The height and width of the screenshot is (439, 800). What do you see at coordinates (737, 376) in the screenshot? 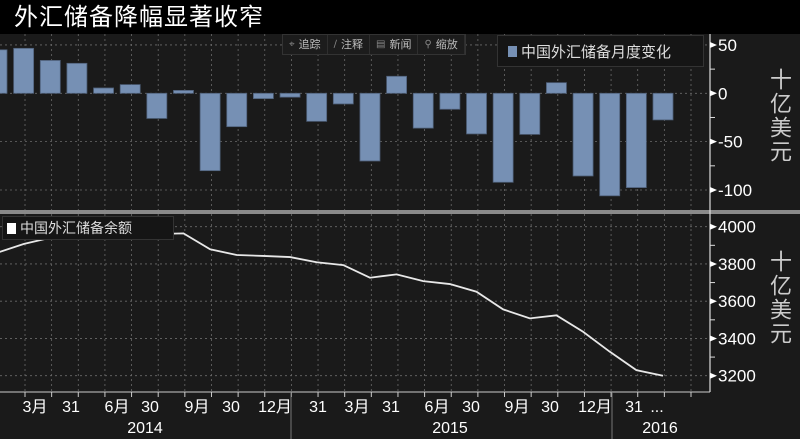
I see `y-tick-label: 3200` at bounding box center [737, 376].